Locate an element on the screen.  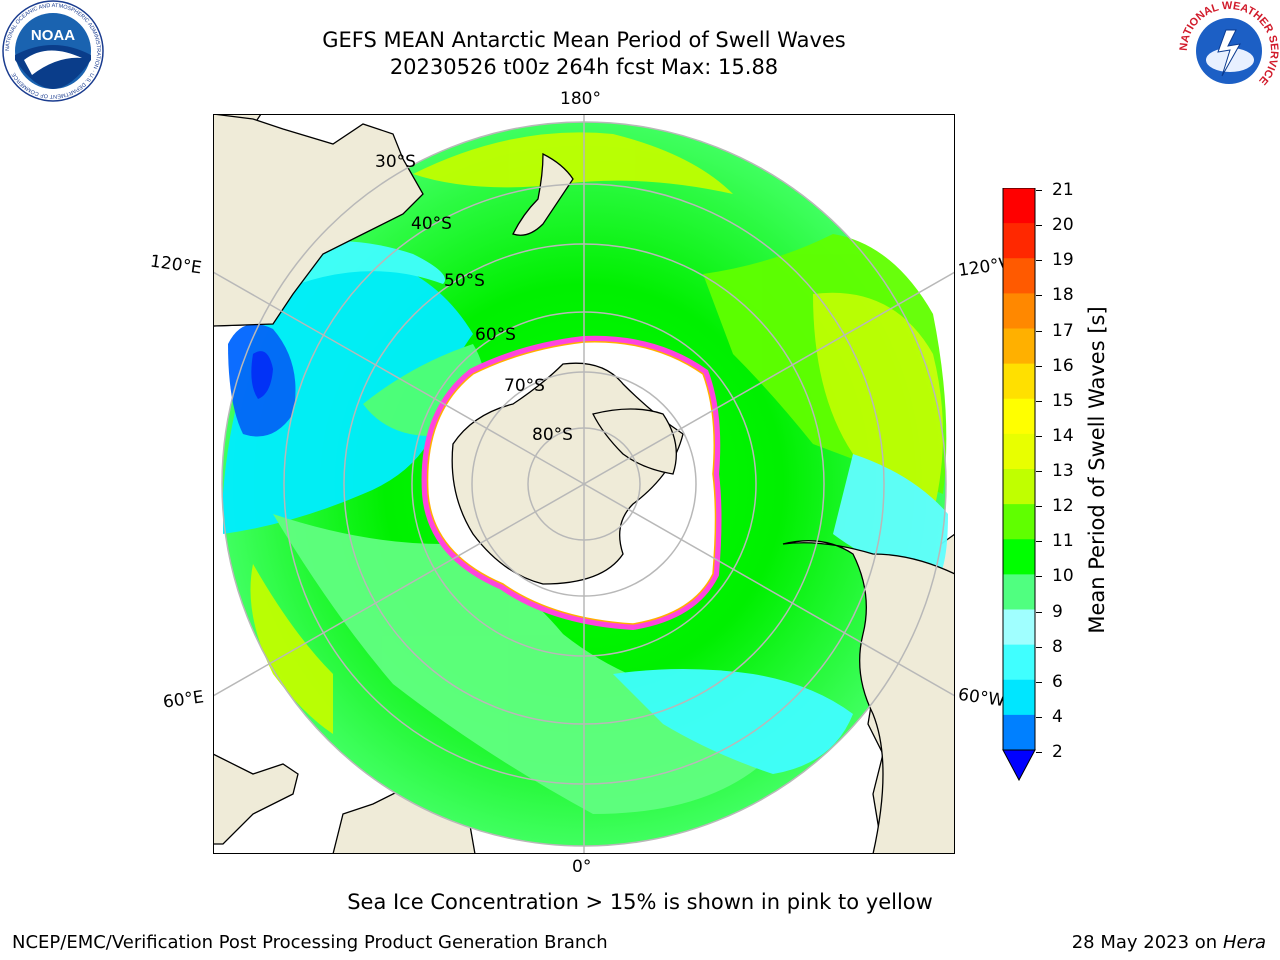
map-subtitle: 20230526 t00z 264h fcst Max: 15.88 is located at coordinates (584, 67).